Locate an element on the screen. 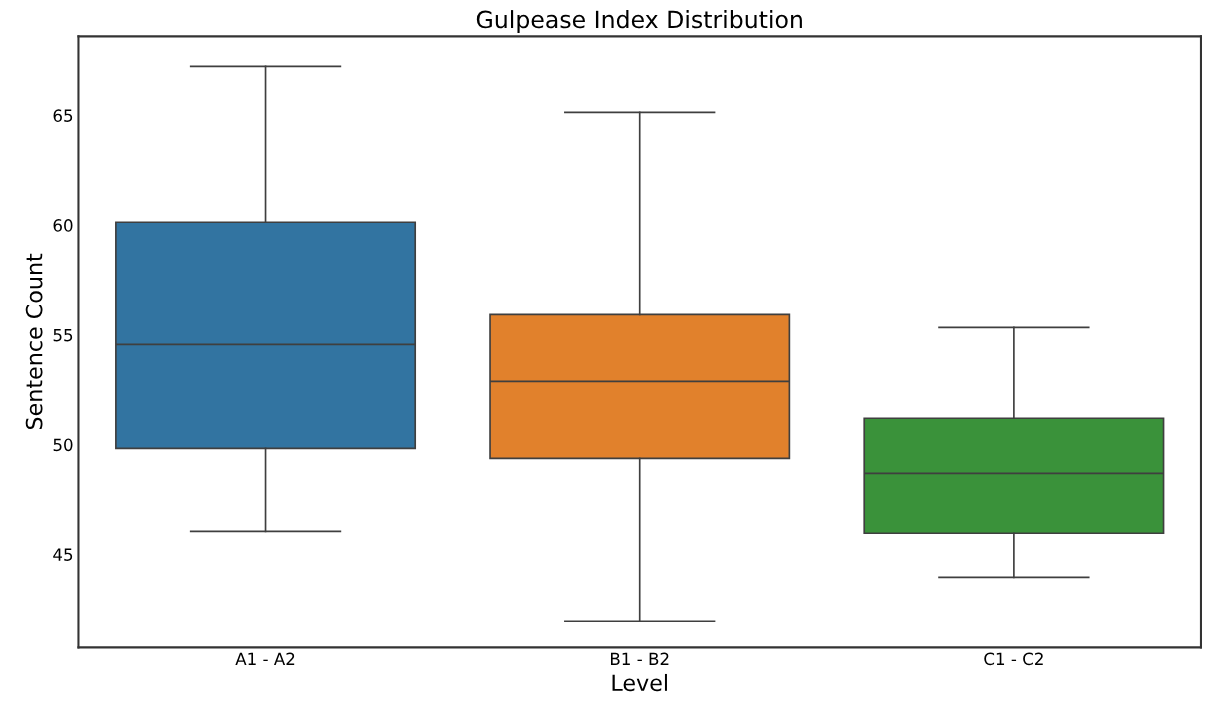 The image size is (1207, 713). y-tick-label: 55 is located at coordinates (63, 335).